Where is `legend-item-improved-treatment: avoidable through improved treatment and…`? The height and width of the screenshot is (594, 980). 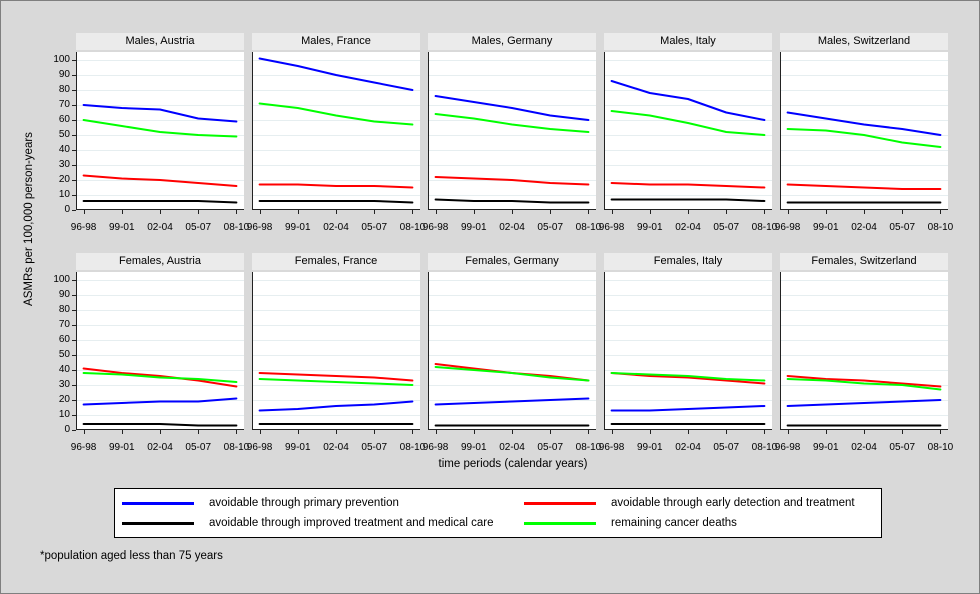
legend-item-improved-treatment: avoidable through improved treatment and… is located at coordinates (323, 523).